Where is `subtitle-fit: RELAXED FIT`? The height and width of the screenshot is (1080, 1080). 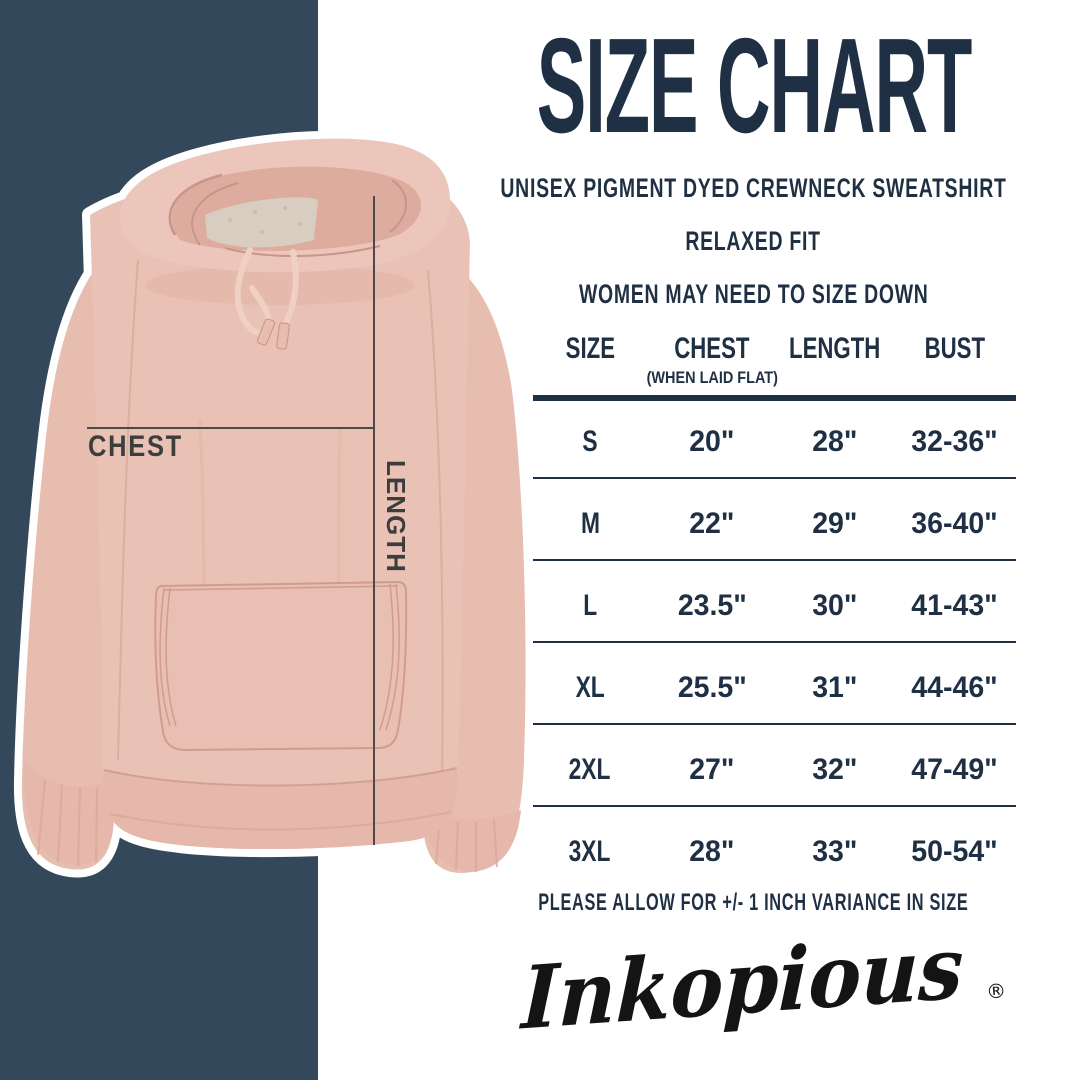 subtitle-fit: RELAXED FIT is located at coordinates (753, 240).